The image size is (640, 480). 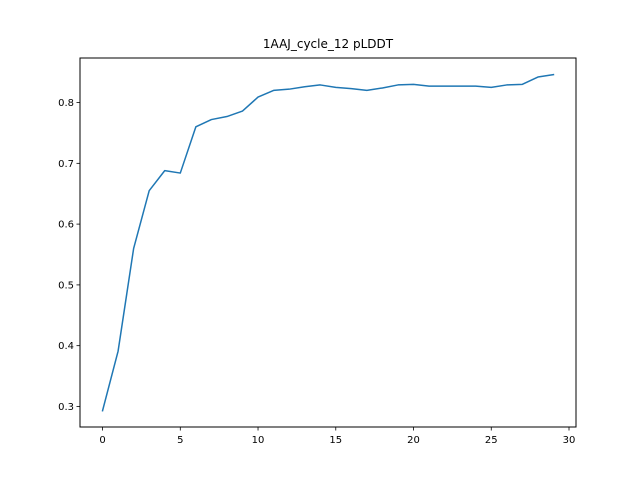 What do you see at coordinates (335, 440) in the screenshot?
I see `x-tick-label: 15` at bounding box center [335, 440].